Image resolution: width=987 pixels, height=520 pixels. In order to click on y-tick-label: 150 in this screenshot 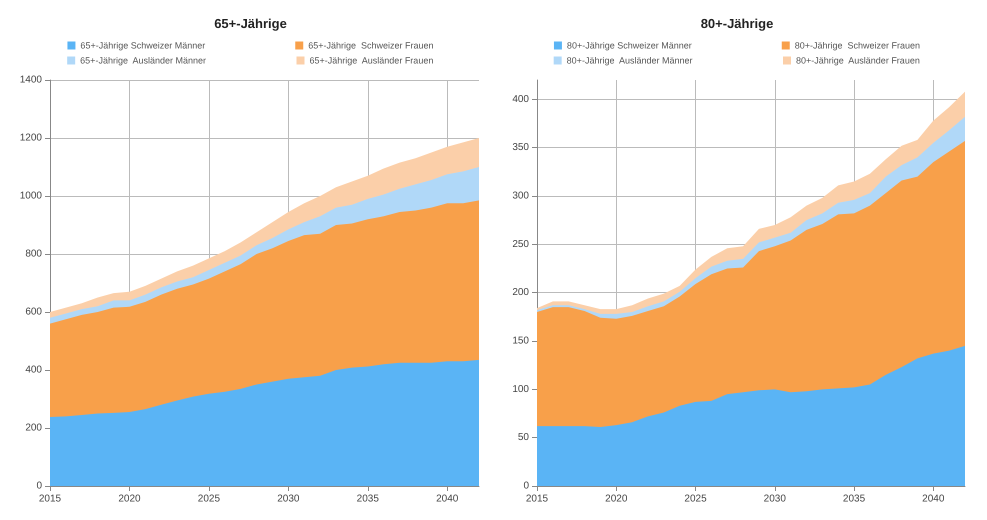, I will do `click(521, 341)`.